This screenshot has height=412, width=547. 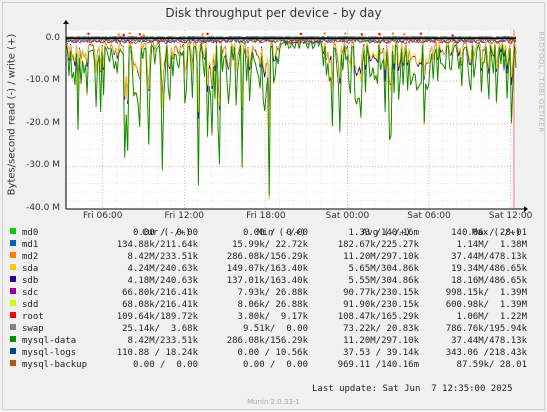 I want to click on y-axis-label: Bytes/second read (-) / write (+), so click(x=12, y=114).